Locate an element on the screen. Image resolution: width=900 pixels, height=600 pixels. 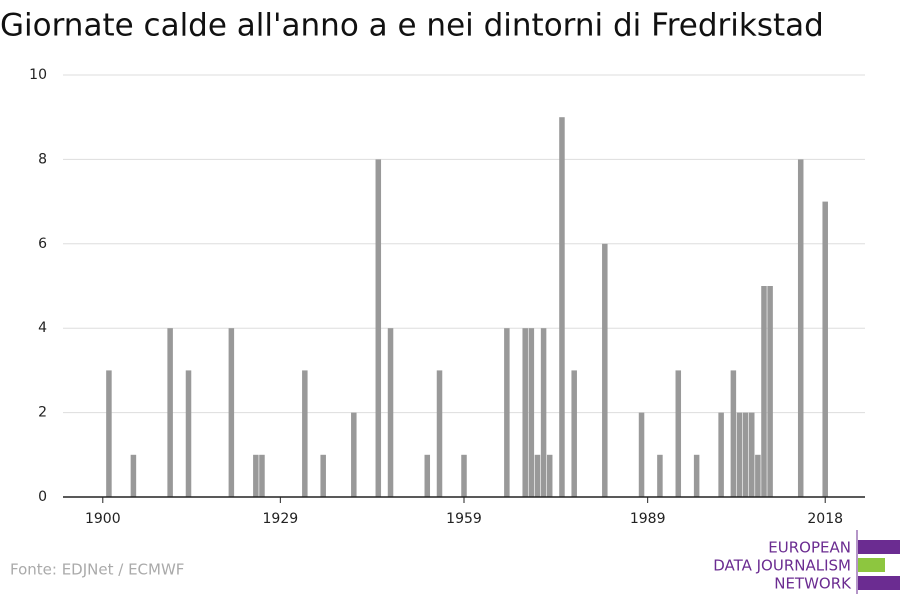
x-tick-label: 1989 is located at coordinates (648, 519).